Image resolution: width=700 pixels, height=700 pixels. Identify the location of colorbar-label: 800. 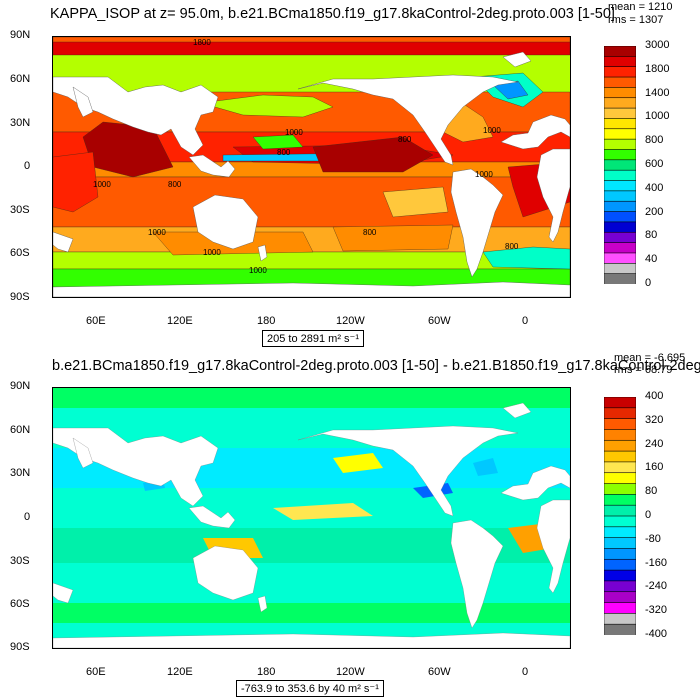
(654, 140).